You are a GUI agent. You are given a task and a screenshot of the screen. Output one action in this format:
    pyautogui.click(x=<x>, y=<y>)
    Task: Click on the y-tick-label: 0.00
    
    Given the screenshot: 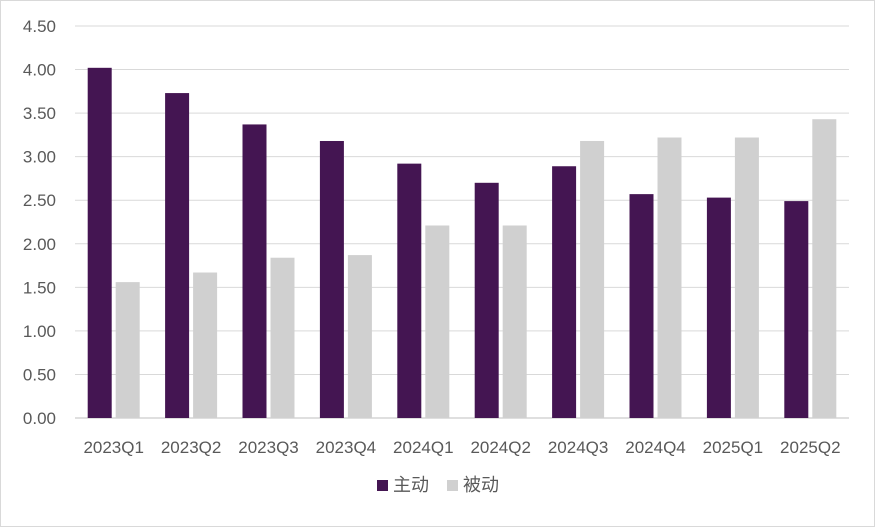 What is the action you would take?
    pyautogui.click(x=39, y=418)
    